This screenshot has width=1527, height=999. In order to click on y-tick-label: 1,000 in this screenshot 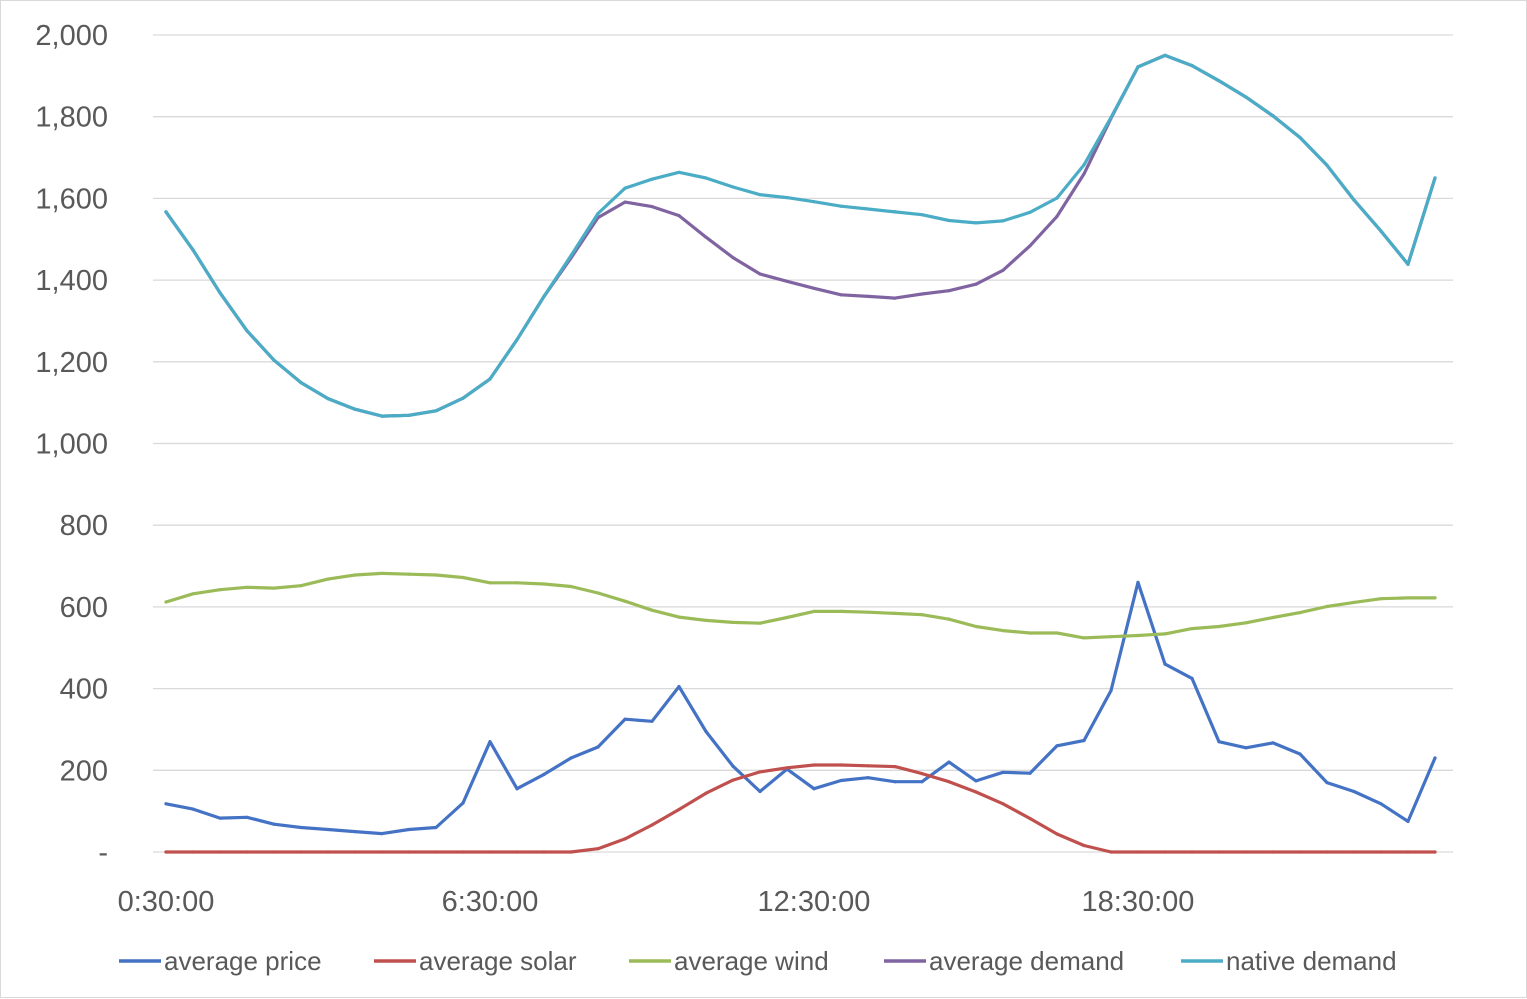, I will do `click(71, 445)`.